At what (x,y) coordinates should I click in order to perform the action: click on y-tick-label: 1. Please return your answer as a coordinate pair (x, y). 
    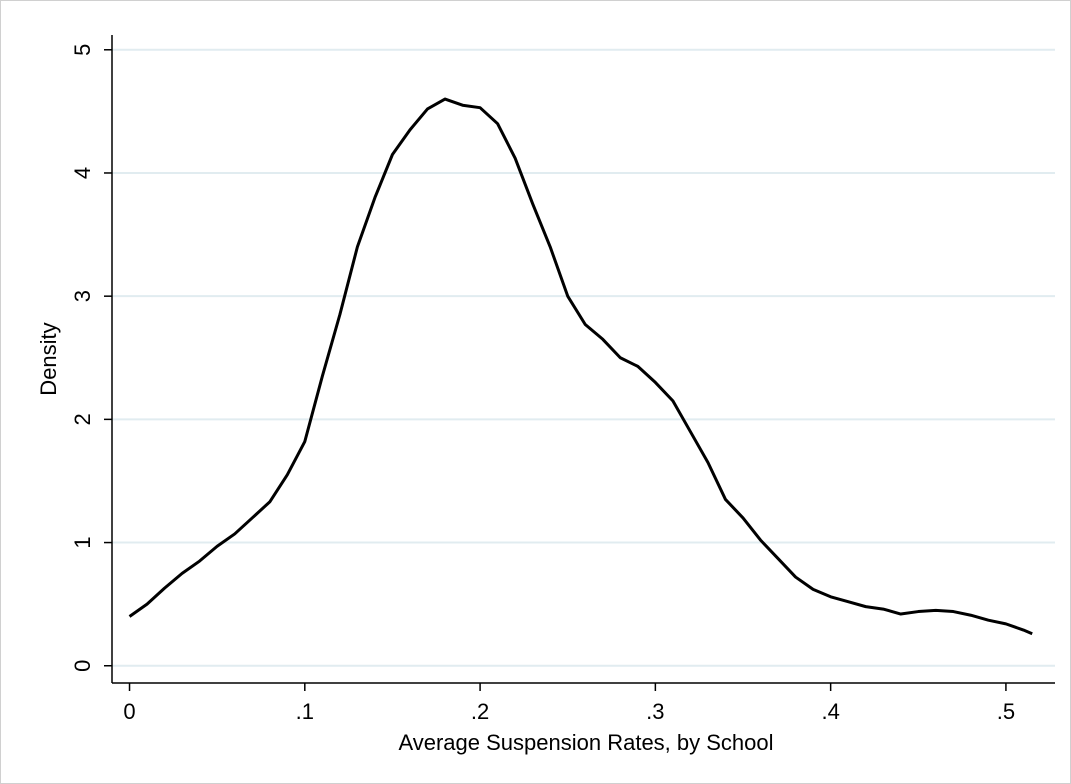
    Looking at the image, I should click on (82, 542).